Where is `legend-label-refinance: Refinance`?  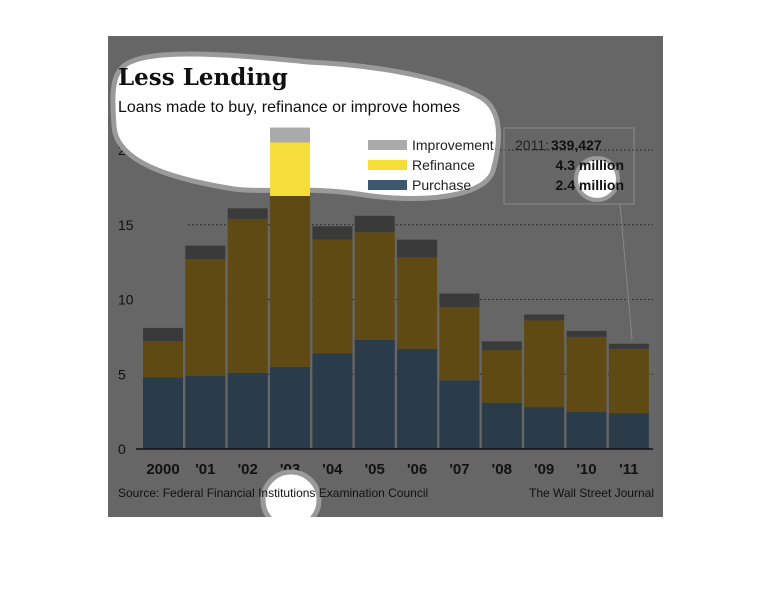 legend-label-refinance: Refinance is located at coordinates (443, 165).